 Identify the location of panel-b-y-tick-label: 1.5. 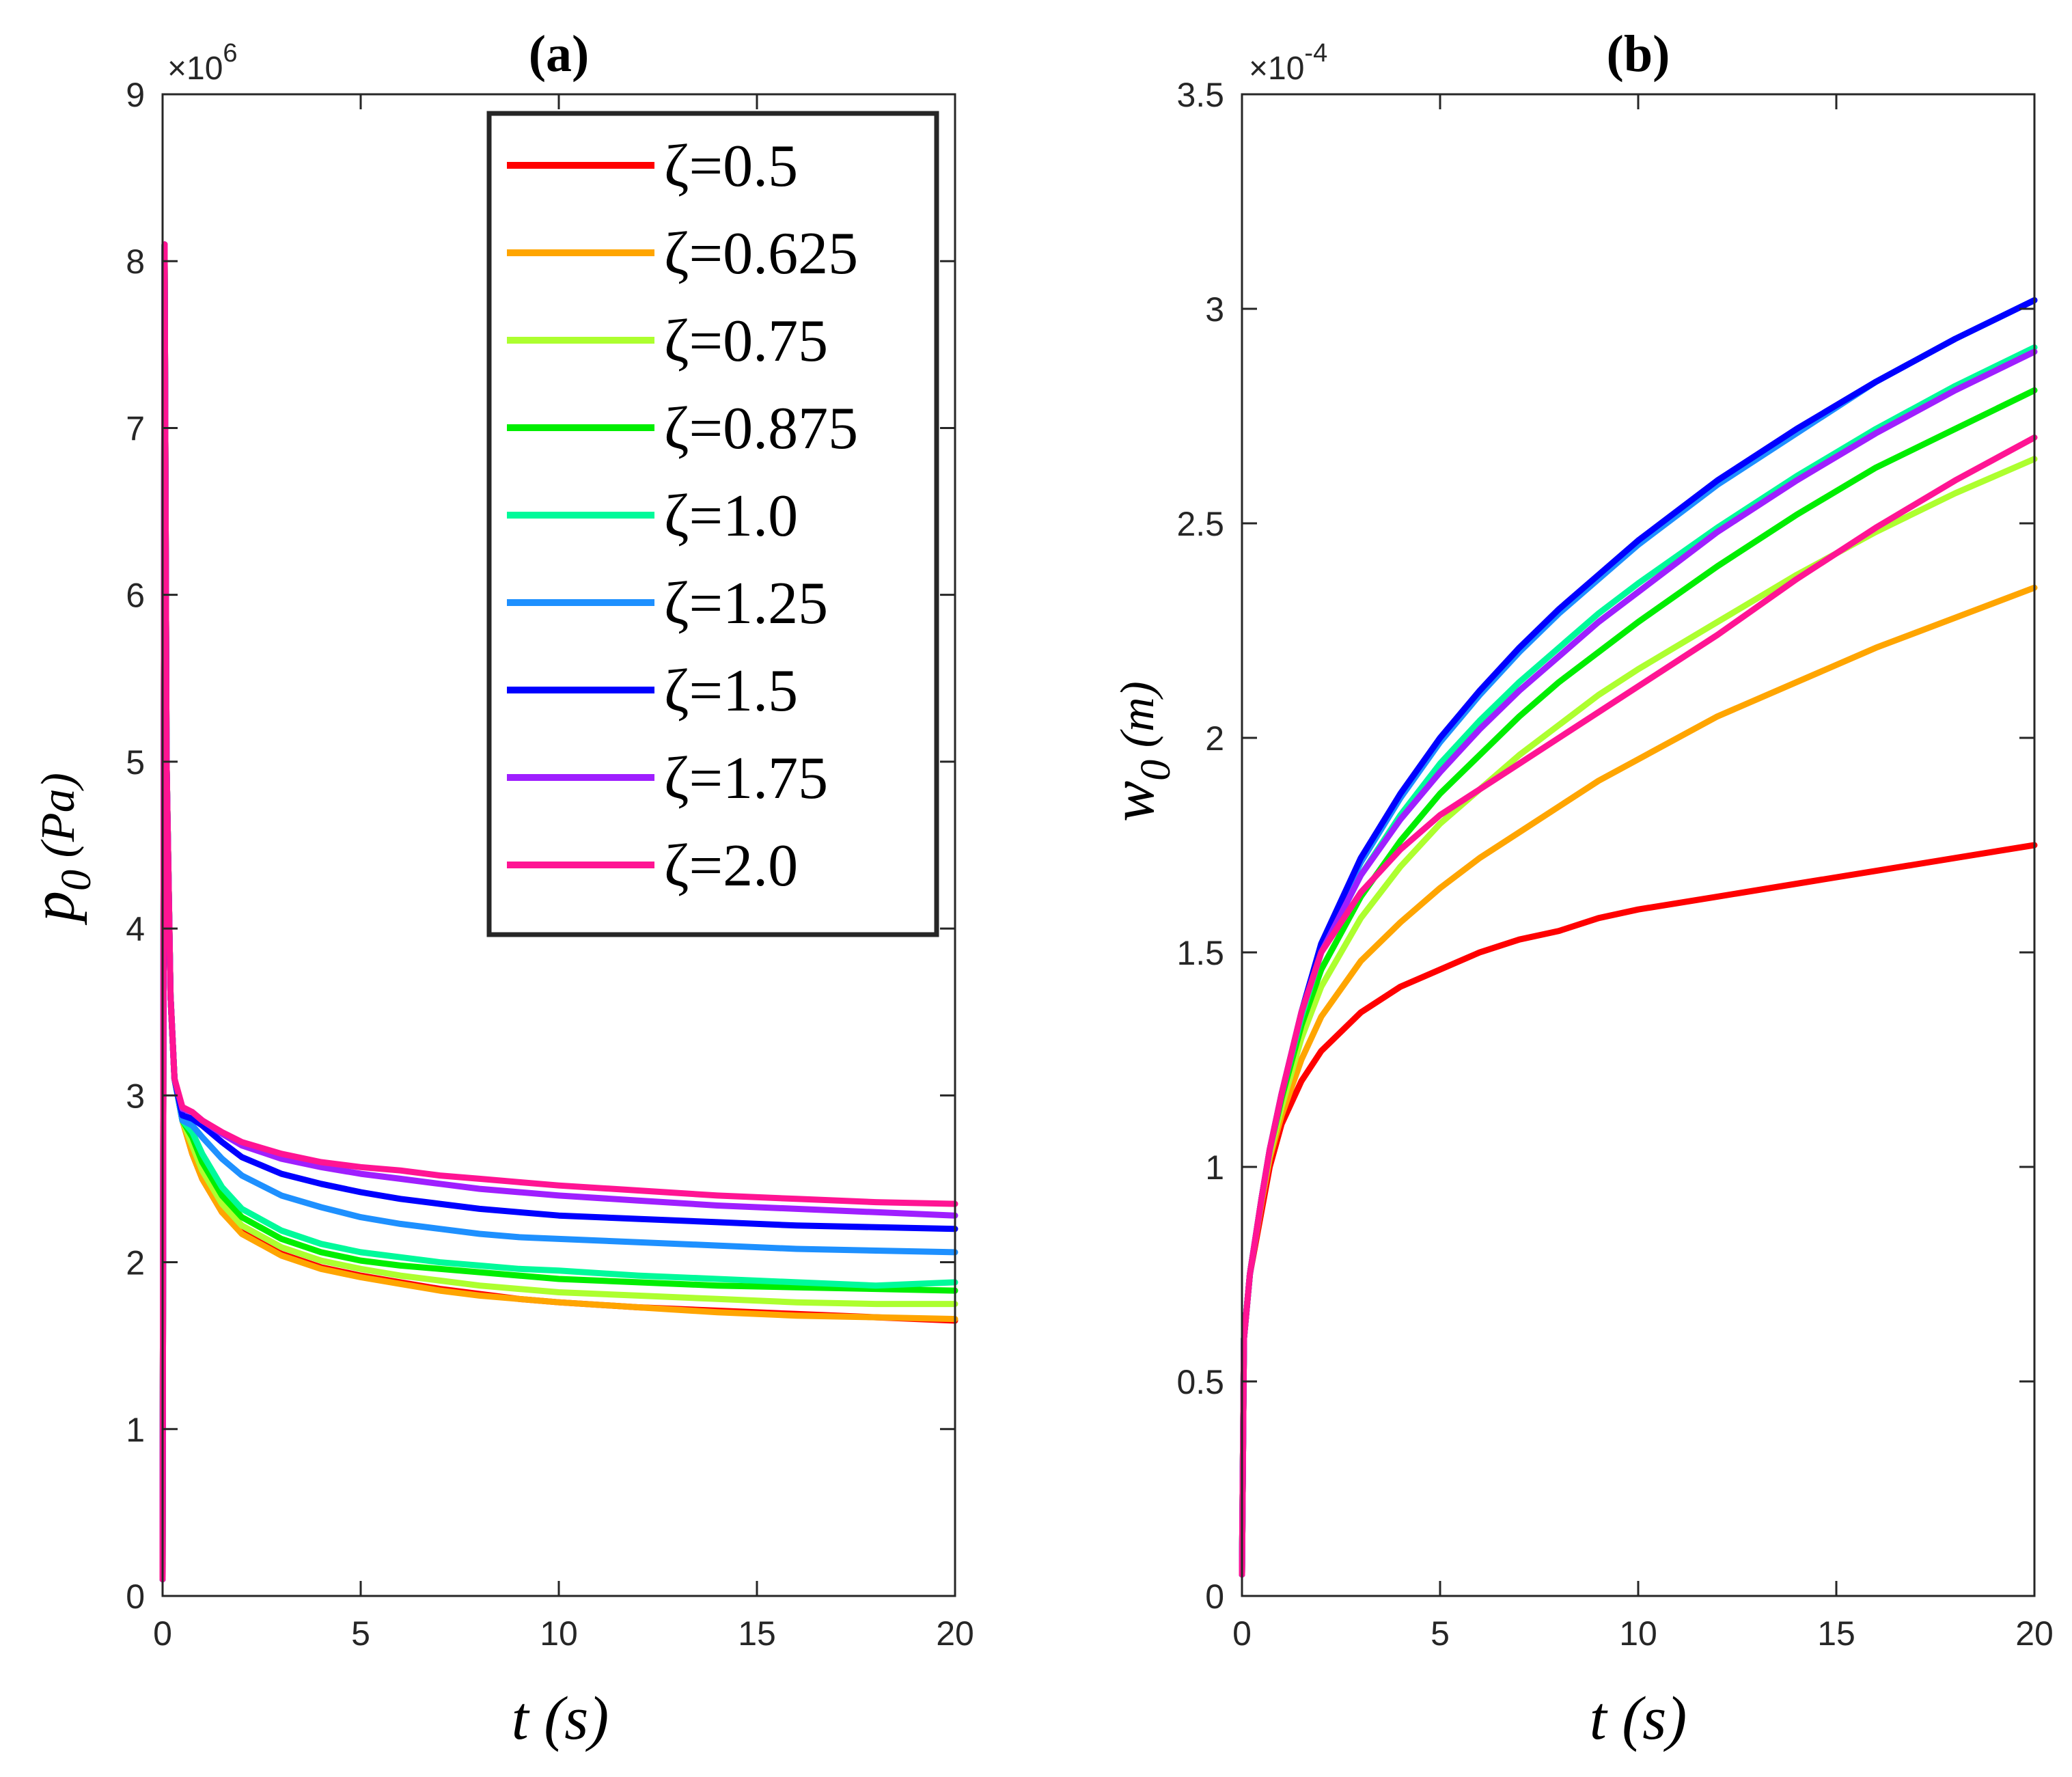
(1200, 953).